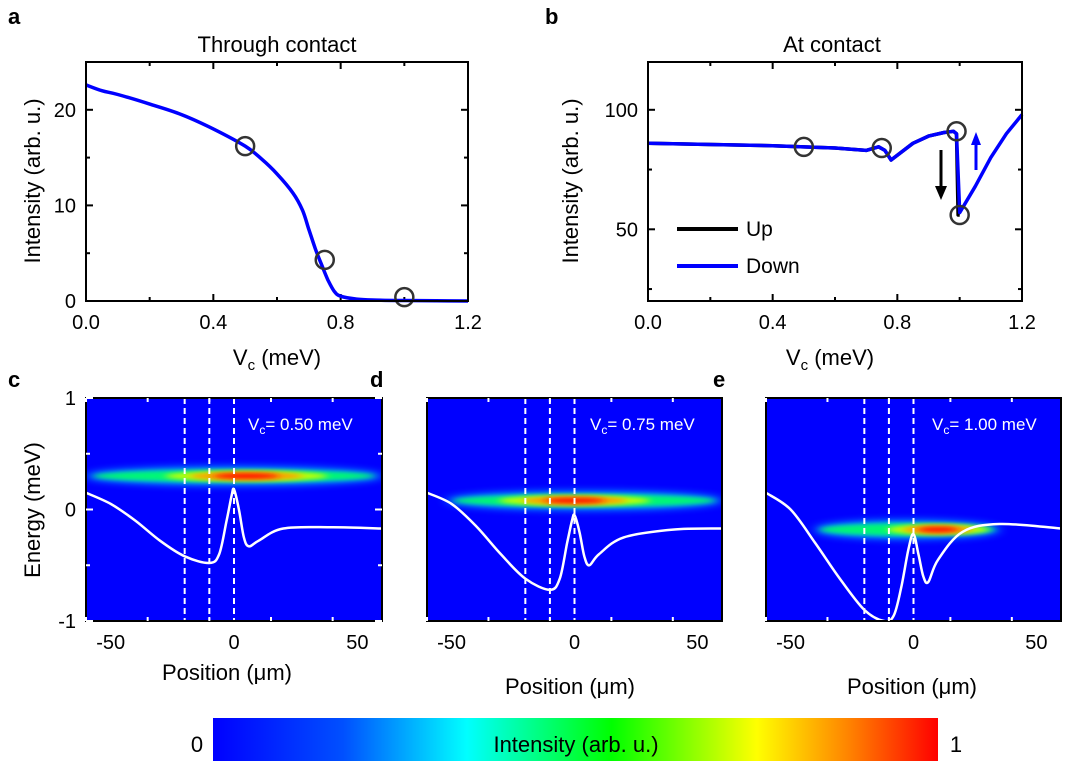 This screenshot has width=1077, height=763. What do you see at coordinates (790, 643) in the screenshot?
I see `panel-e-xtick-label: -50` at bounding box center [790, 643].